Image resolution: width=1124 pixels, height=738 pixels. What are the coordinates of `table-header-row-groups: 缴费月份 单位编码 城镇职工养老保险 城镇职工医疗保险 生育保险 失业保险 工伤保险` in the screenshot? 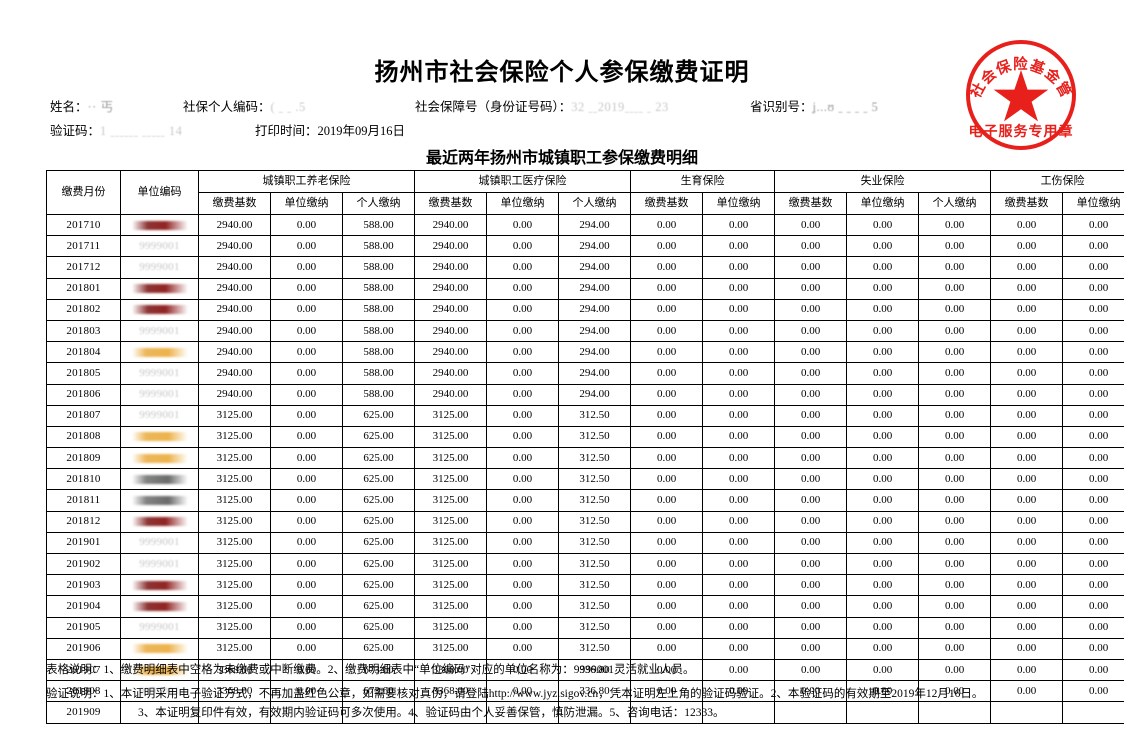 It's located at (585, 192).